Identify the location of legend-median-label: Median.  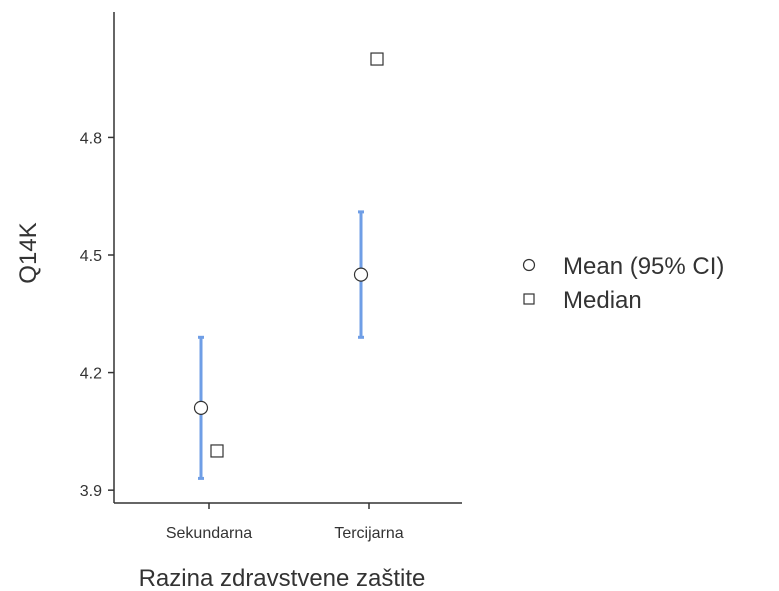
(602, 300).